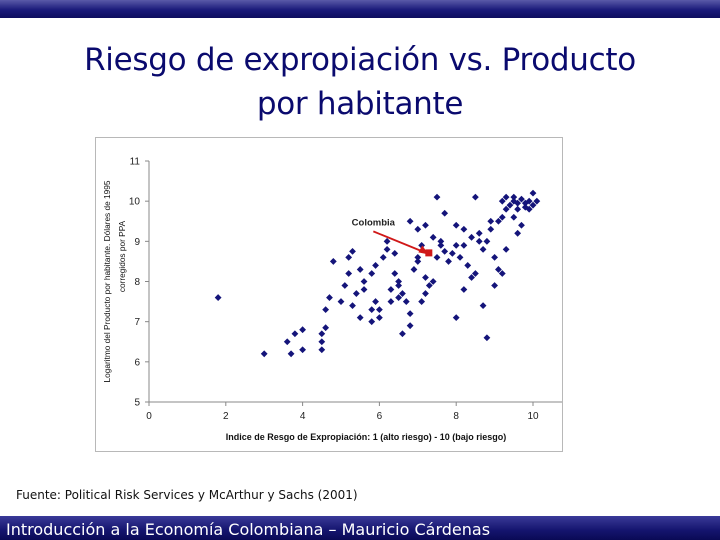 The width and height of the screenshot is (720, 540). Describe the element at coordinates (380, 416) in the screenshot. I see `x-tick-label: 6` at that location.